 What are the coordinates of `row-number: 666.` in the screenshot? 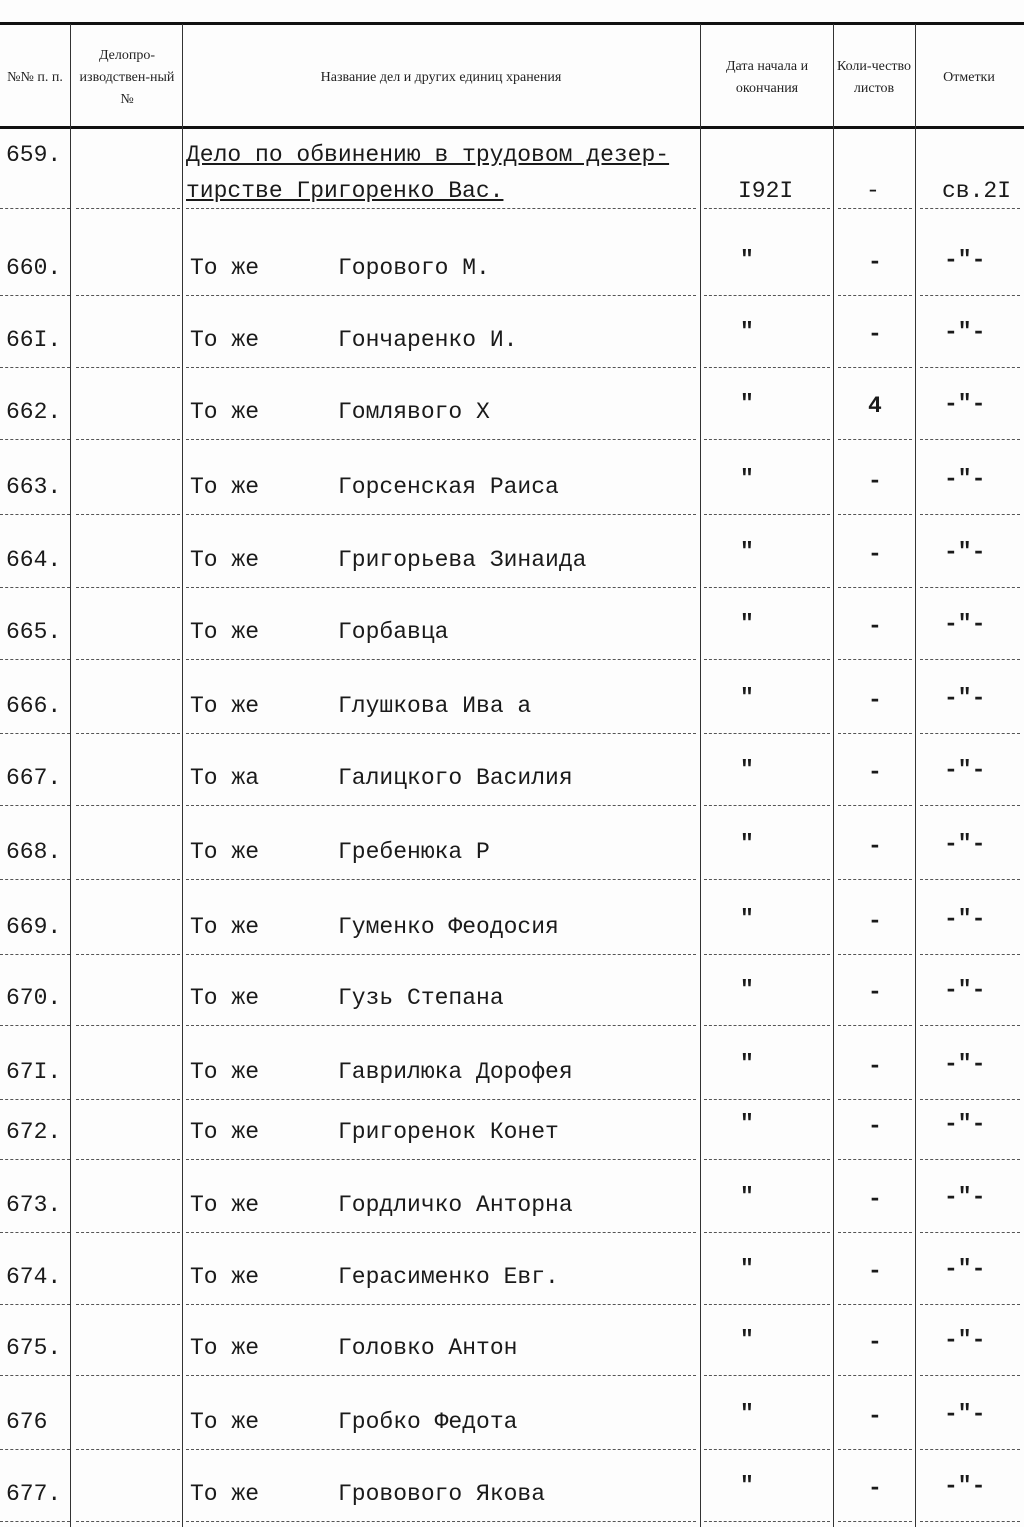 It's located at (34, 706).